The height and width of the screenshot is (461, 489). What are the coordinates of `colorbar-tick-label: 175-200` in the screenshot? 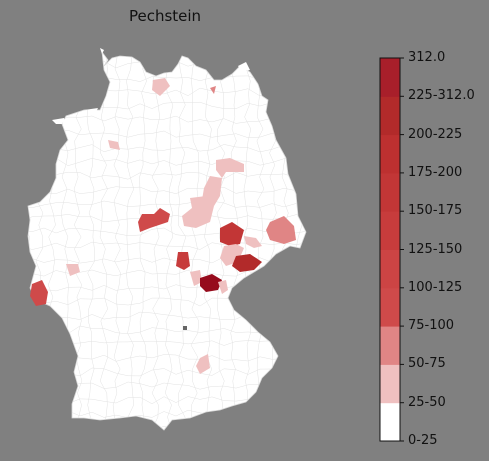 It's located at (435, 172).